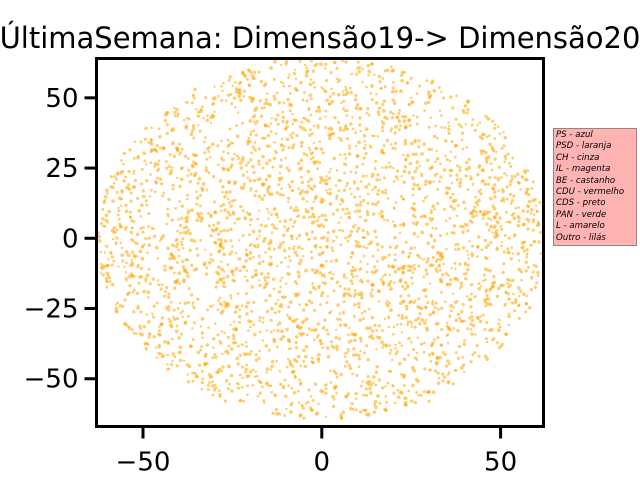 Image resolution: width=640 pixels, height=480 pixels. Describe the element at coordinates (51, 380) in the screenshot. I see `y-tick-label: −50` at that location.